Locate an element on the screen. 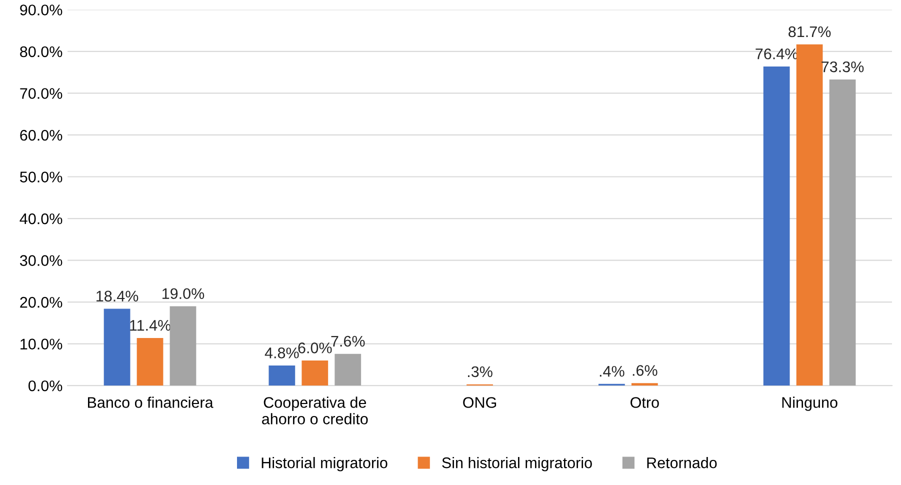 The height and width of the screenshot is (485, 901). x-tick-label: Ninguno is located at coordinates (810, 403).